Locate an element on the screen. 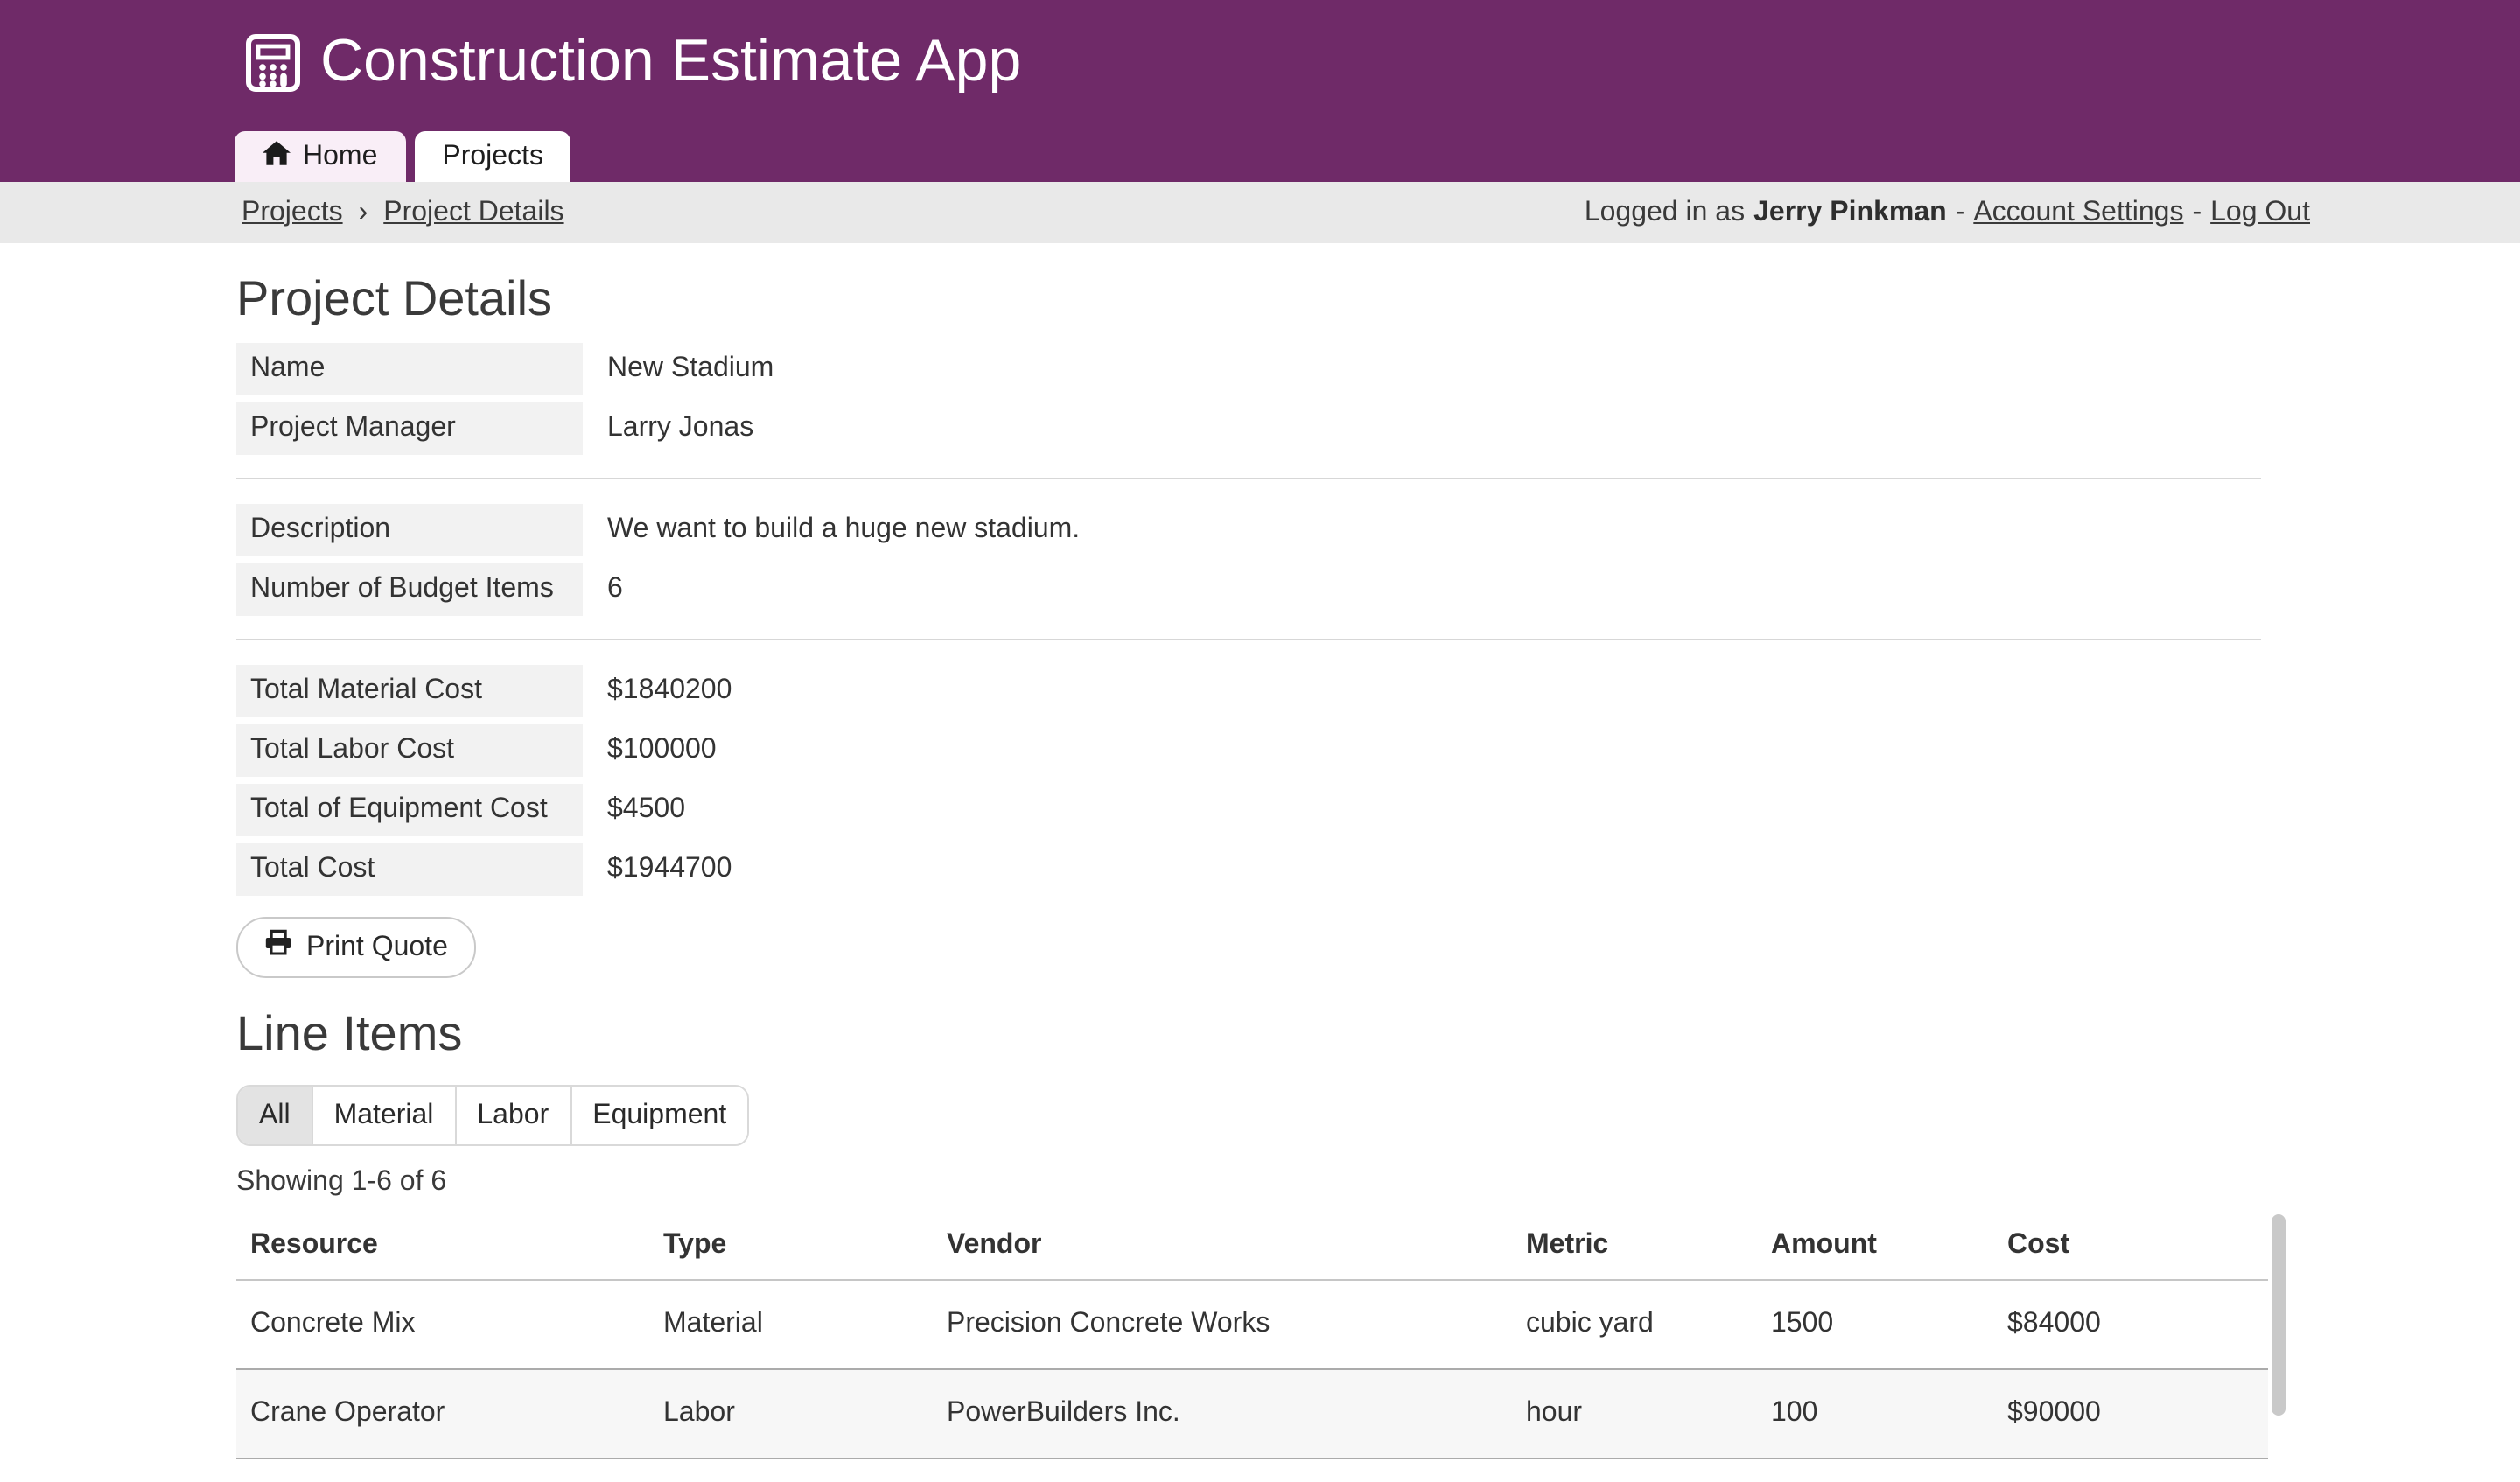  column-header-metric: Metric is located at coordinates (1634, 1247).